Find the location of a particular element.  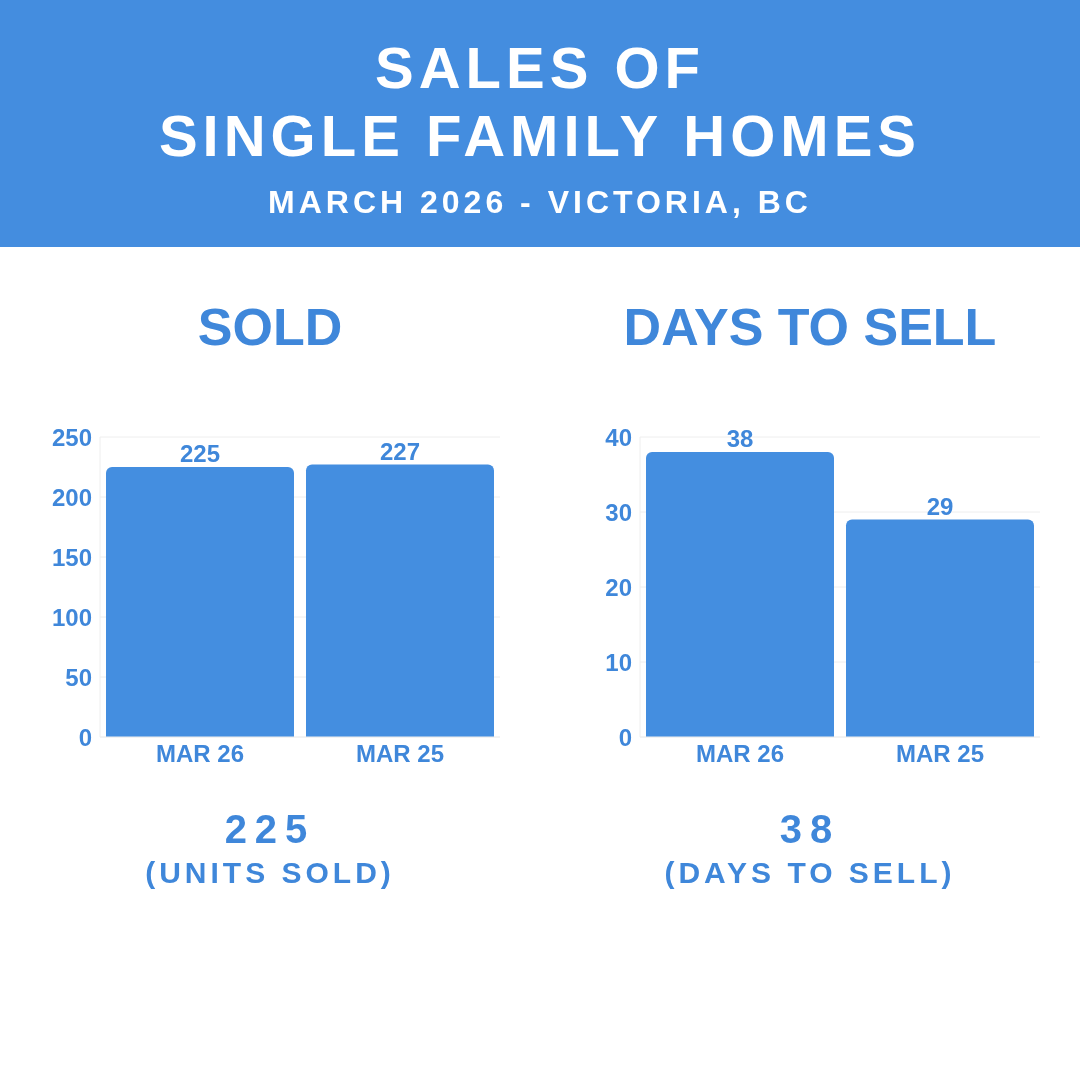

text: (UNITS SOLD) is located at coordinates (270, 873).